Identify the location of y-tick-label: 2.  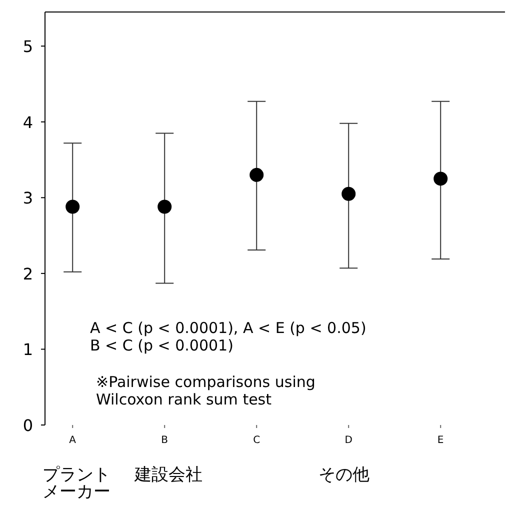
(27, 274).